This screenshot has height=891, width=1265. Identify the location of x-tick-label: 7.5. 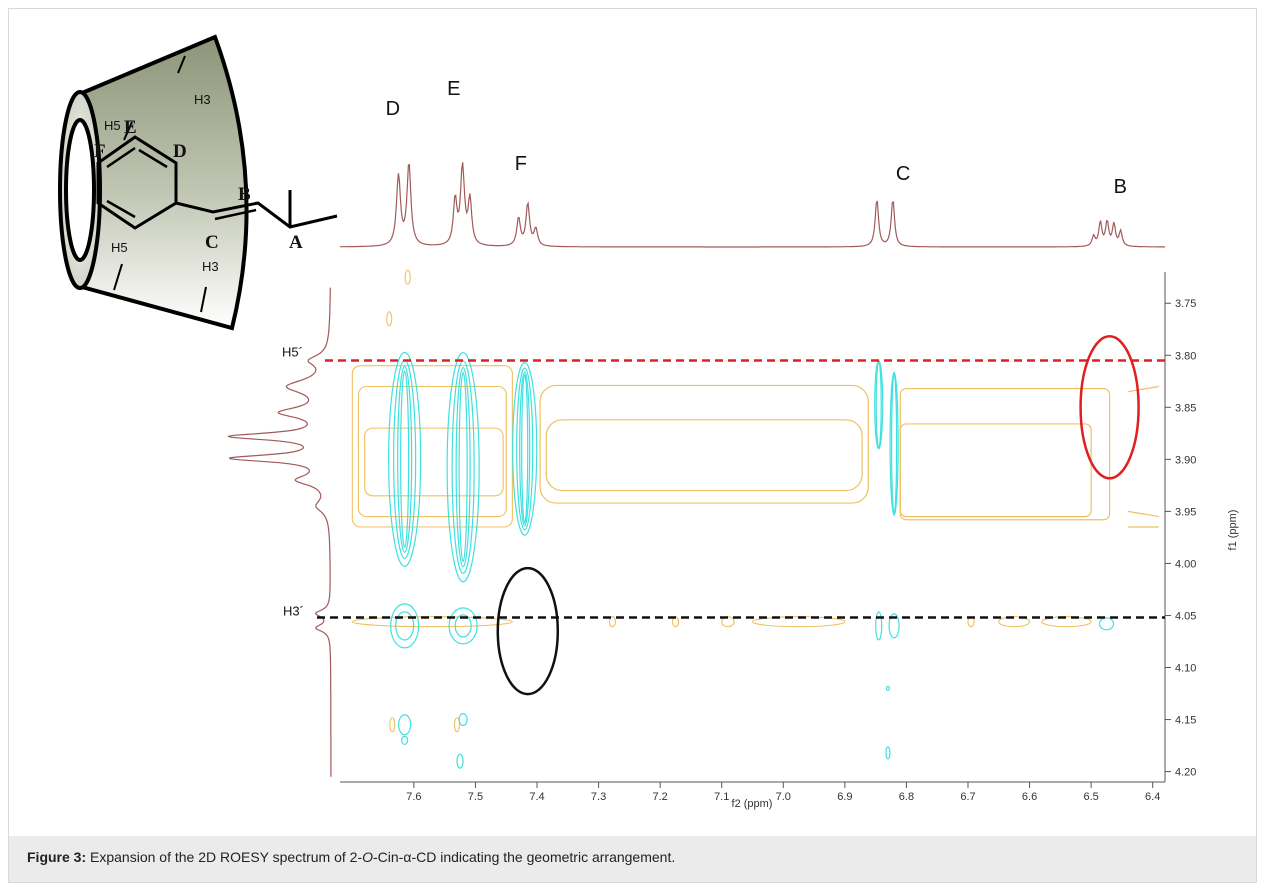
(475, 797).